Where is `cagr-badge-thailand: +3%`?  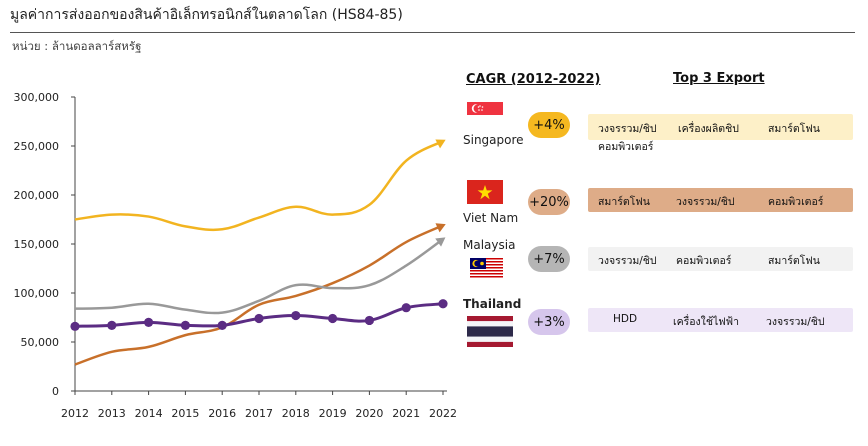
cagr-badge-thailand: +3% is located at coordinates (549, 322).